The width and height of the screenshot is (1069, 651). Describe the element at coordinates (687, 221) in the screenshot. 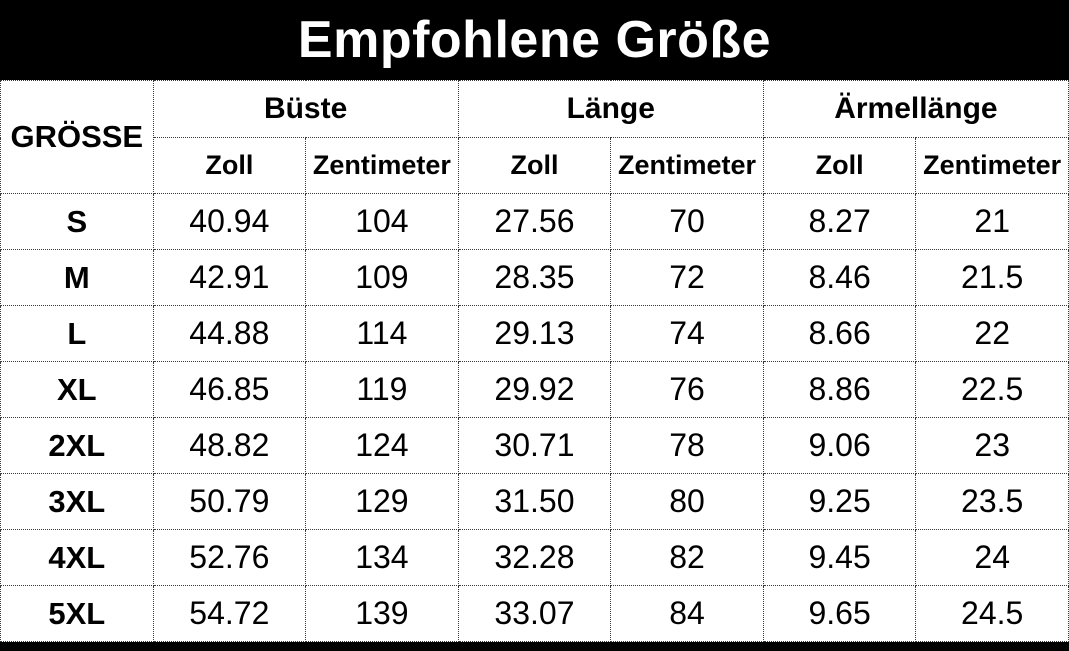

I see `length-cm-value: 70` at that location.